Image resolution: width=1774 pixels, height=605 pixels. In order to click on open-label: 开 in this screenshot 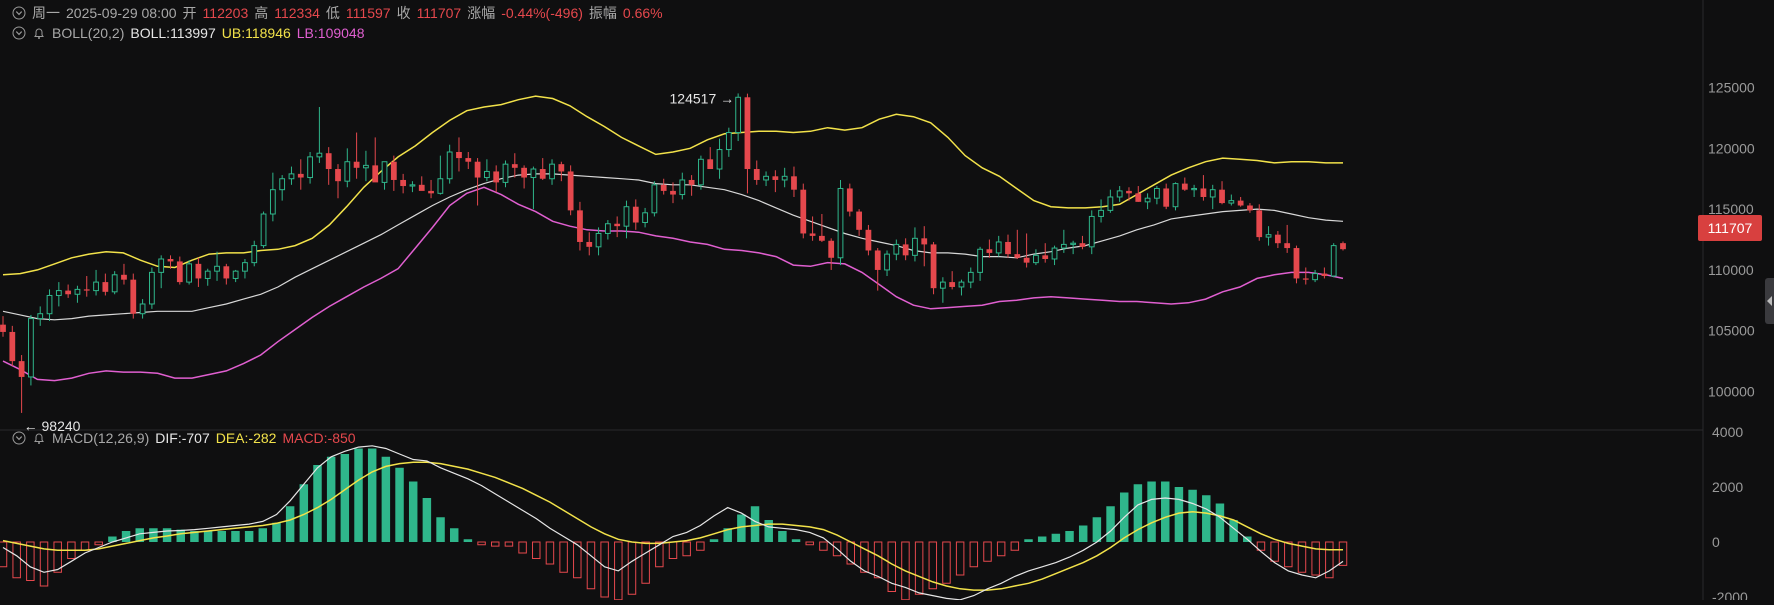, I will do `click(189, 13)`.